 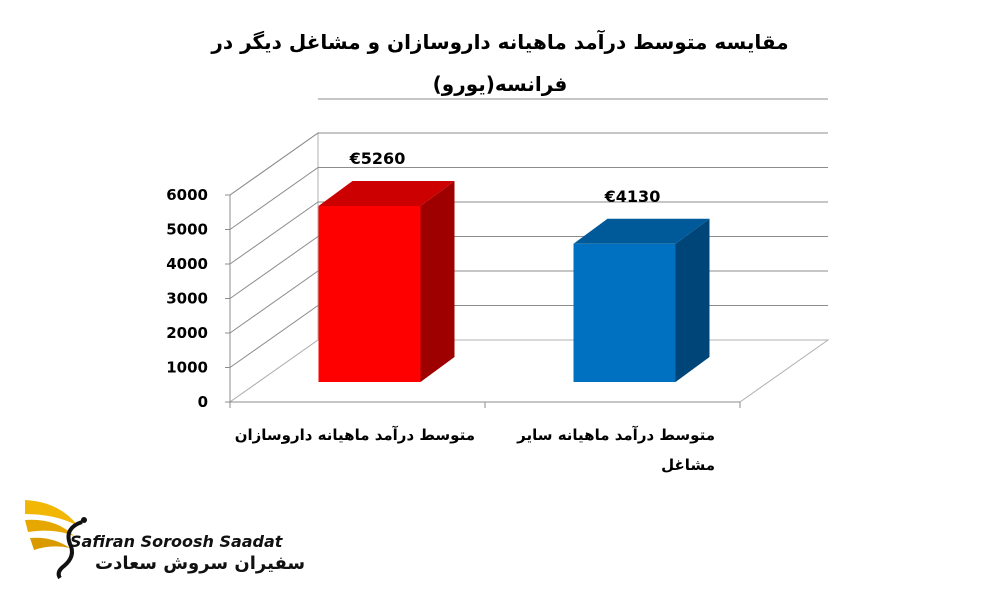 I want to click on y-tick-label: 4000, so click(x=187, y=264).